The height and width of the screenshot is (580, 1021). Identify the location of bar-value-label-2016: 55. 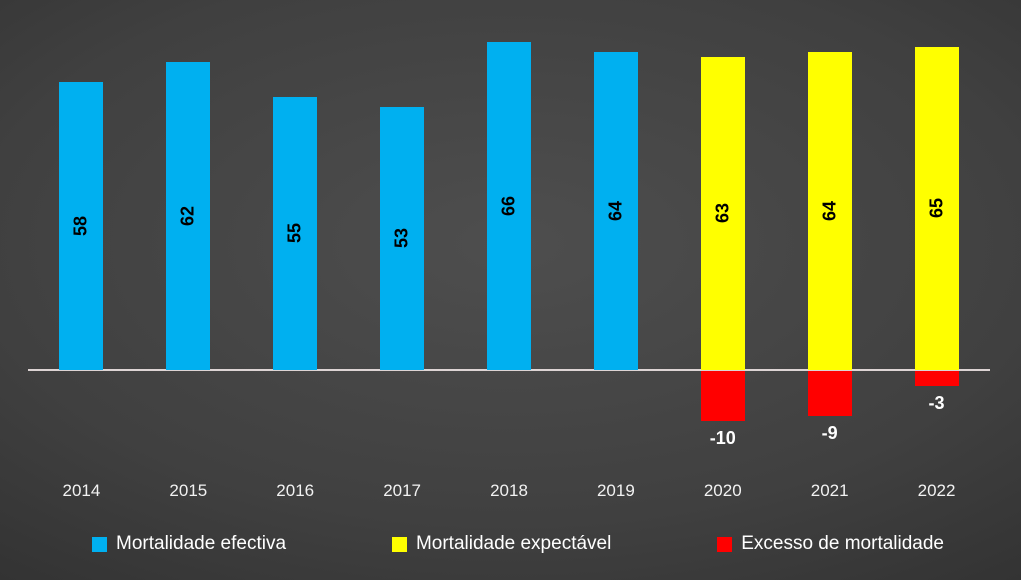
(294, 233).